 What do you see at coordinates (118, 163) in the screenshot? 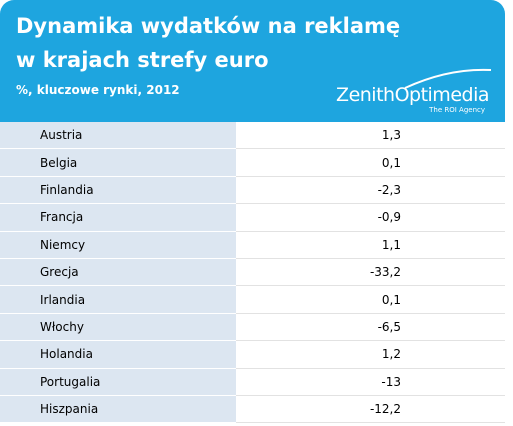
I see `country: Belgia` at bounding box center [118, 163].